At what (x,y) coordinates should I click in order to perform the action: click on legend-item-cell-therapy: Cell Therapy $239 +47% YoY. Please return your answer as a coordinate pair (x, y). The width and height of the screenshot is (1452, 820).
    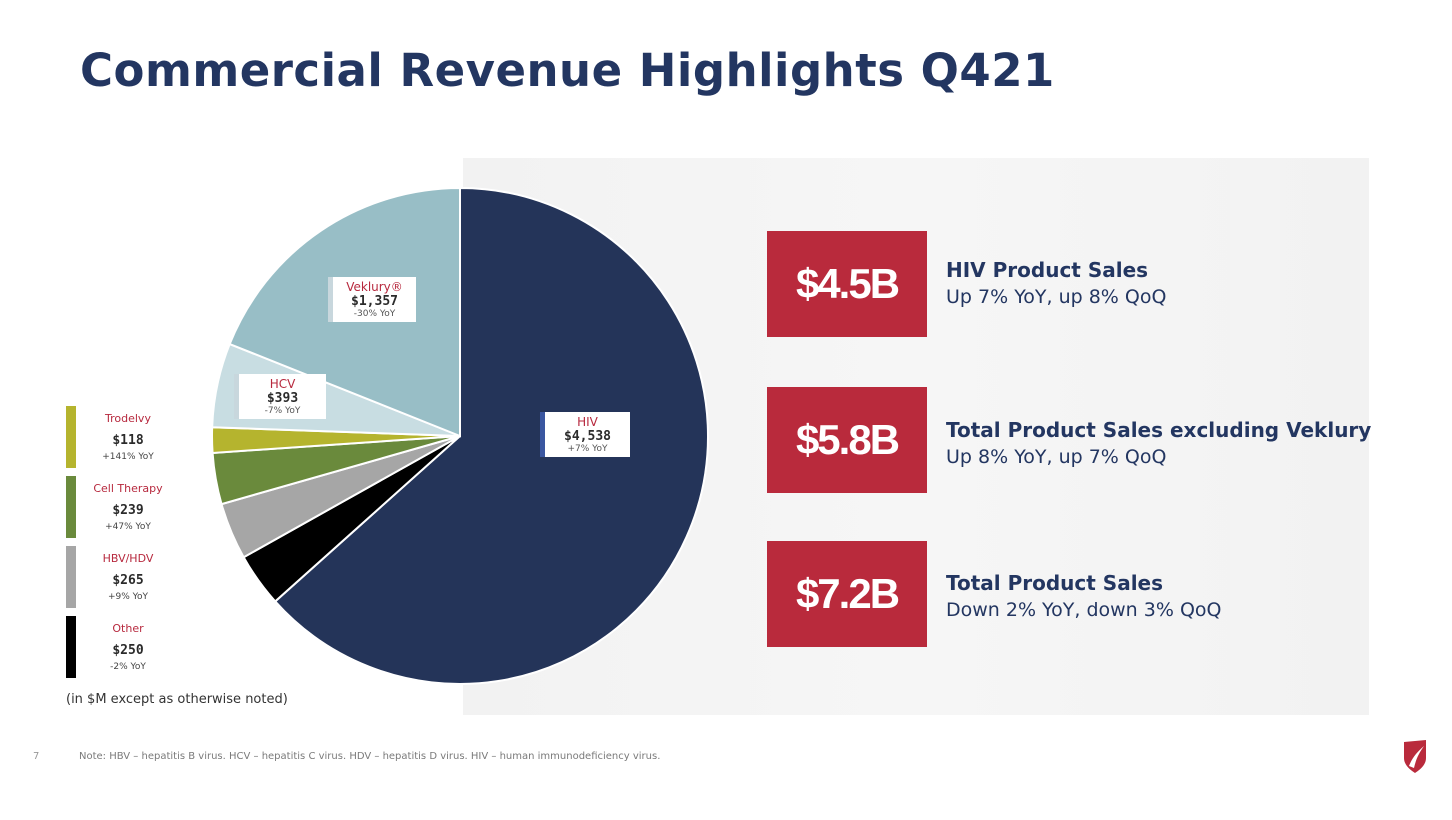
    Looking at the image, I should click on (121, 507).